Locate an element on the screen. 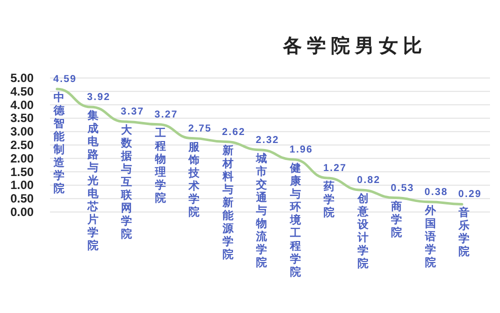 The height and width of the screenshot is (313, 500). x-tick-label: 工程物理学院 is located at coordinates (160, 165).